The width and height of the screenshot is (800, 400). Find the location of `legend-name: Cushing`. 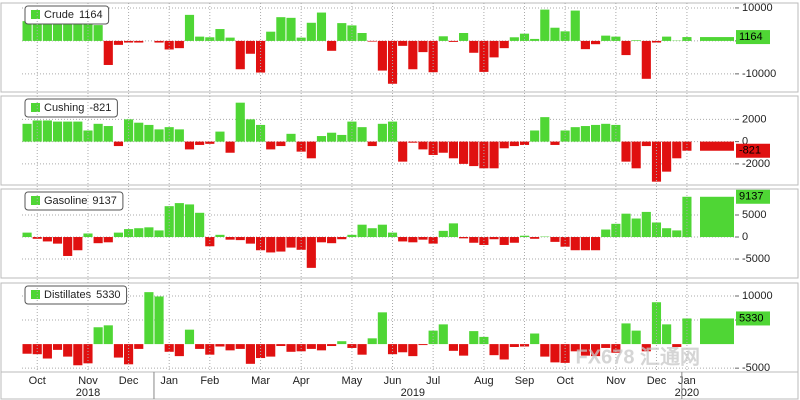

legend-name: Cushing is located at coordinates (64, 108).